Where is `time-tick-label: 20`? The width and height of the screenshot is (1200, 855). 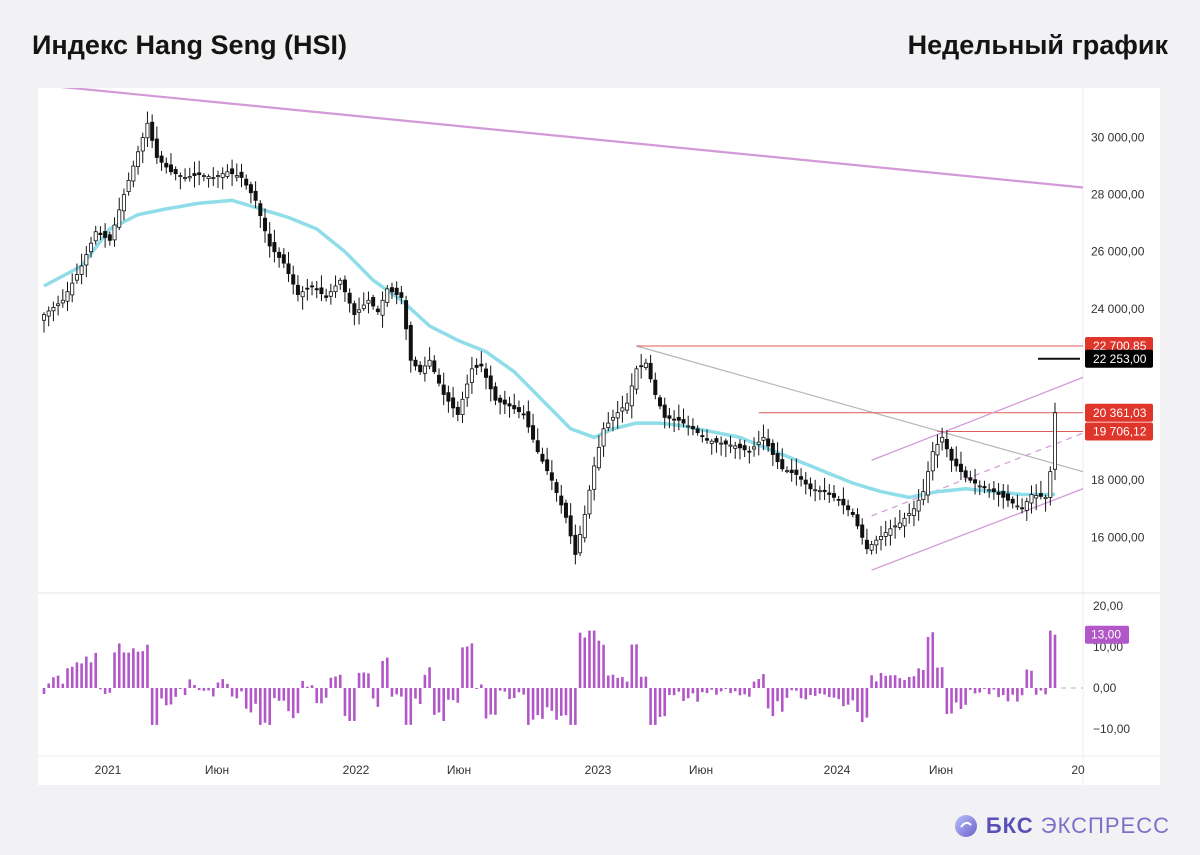 time-tick-label: 20 is located at coordinates (1078, 770).